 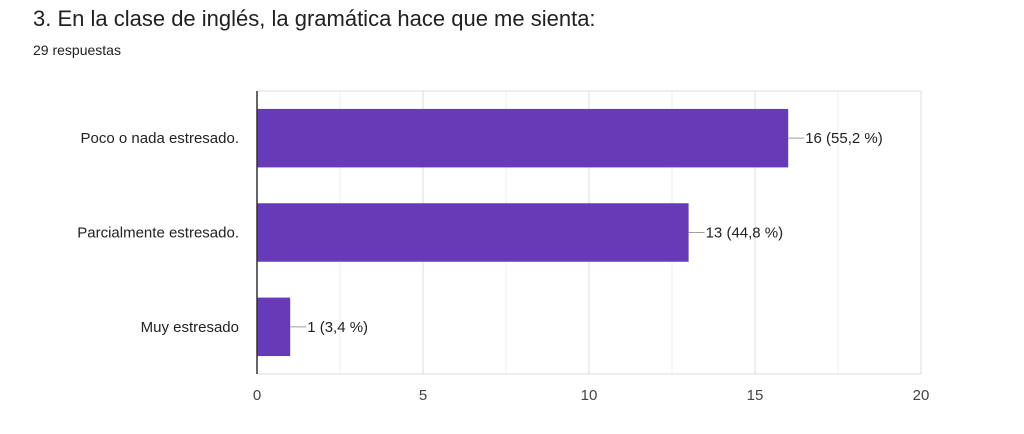 I want to click on category-label: Parcialmente estresado., so click(x=158, y=233).